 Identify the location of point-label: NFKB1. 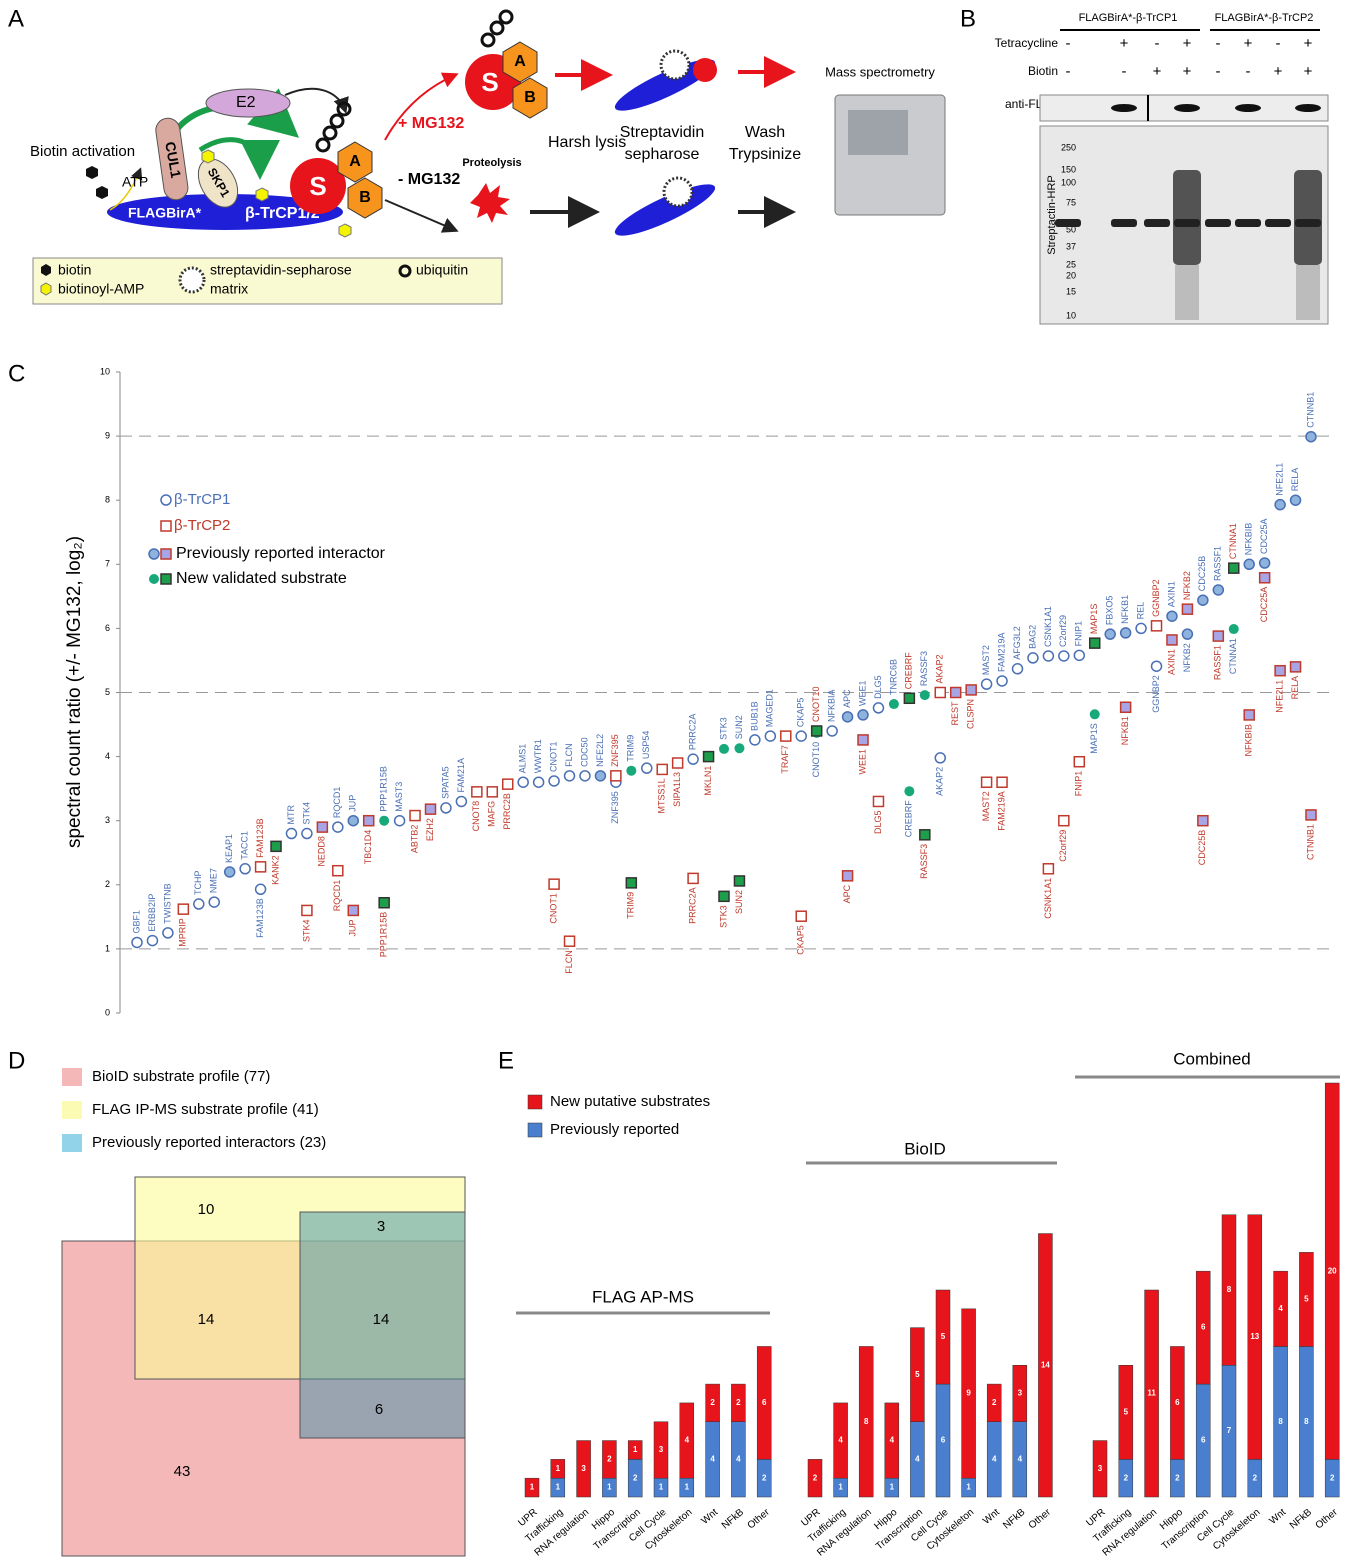
(1125, 730).